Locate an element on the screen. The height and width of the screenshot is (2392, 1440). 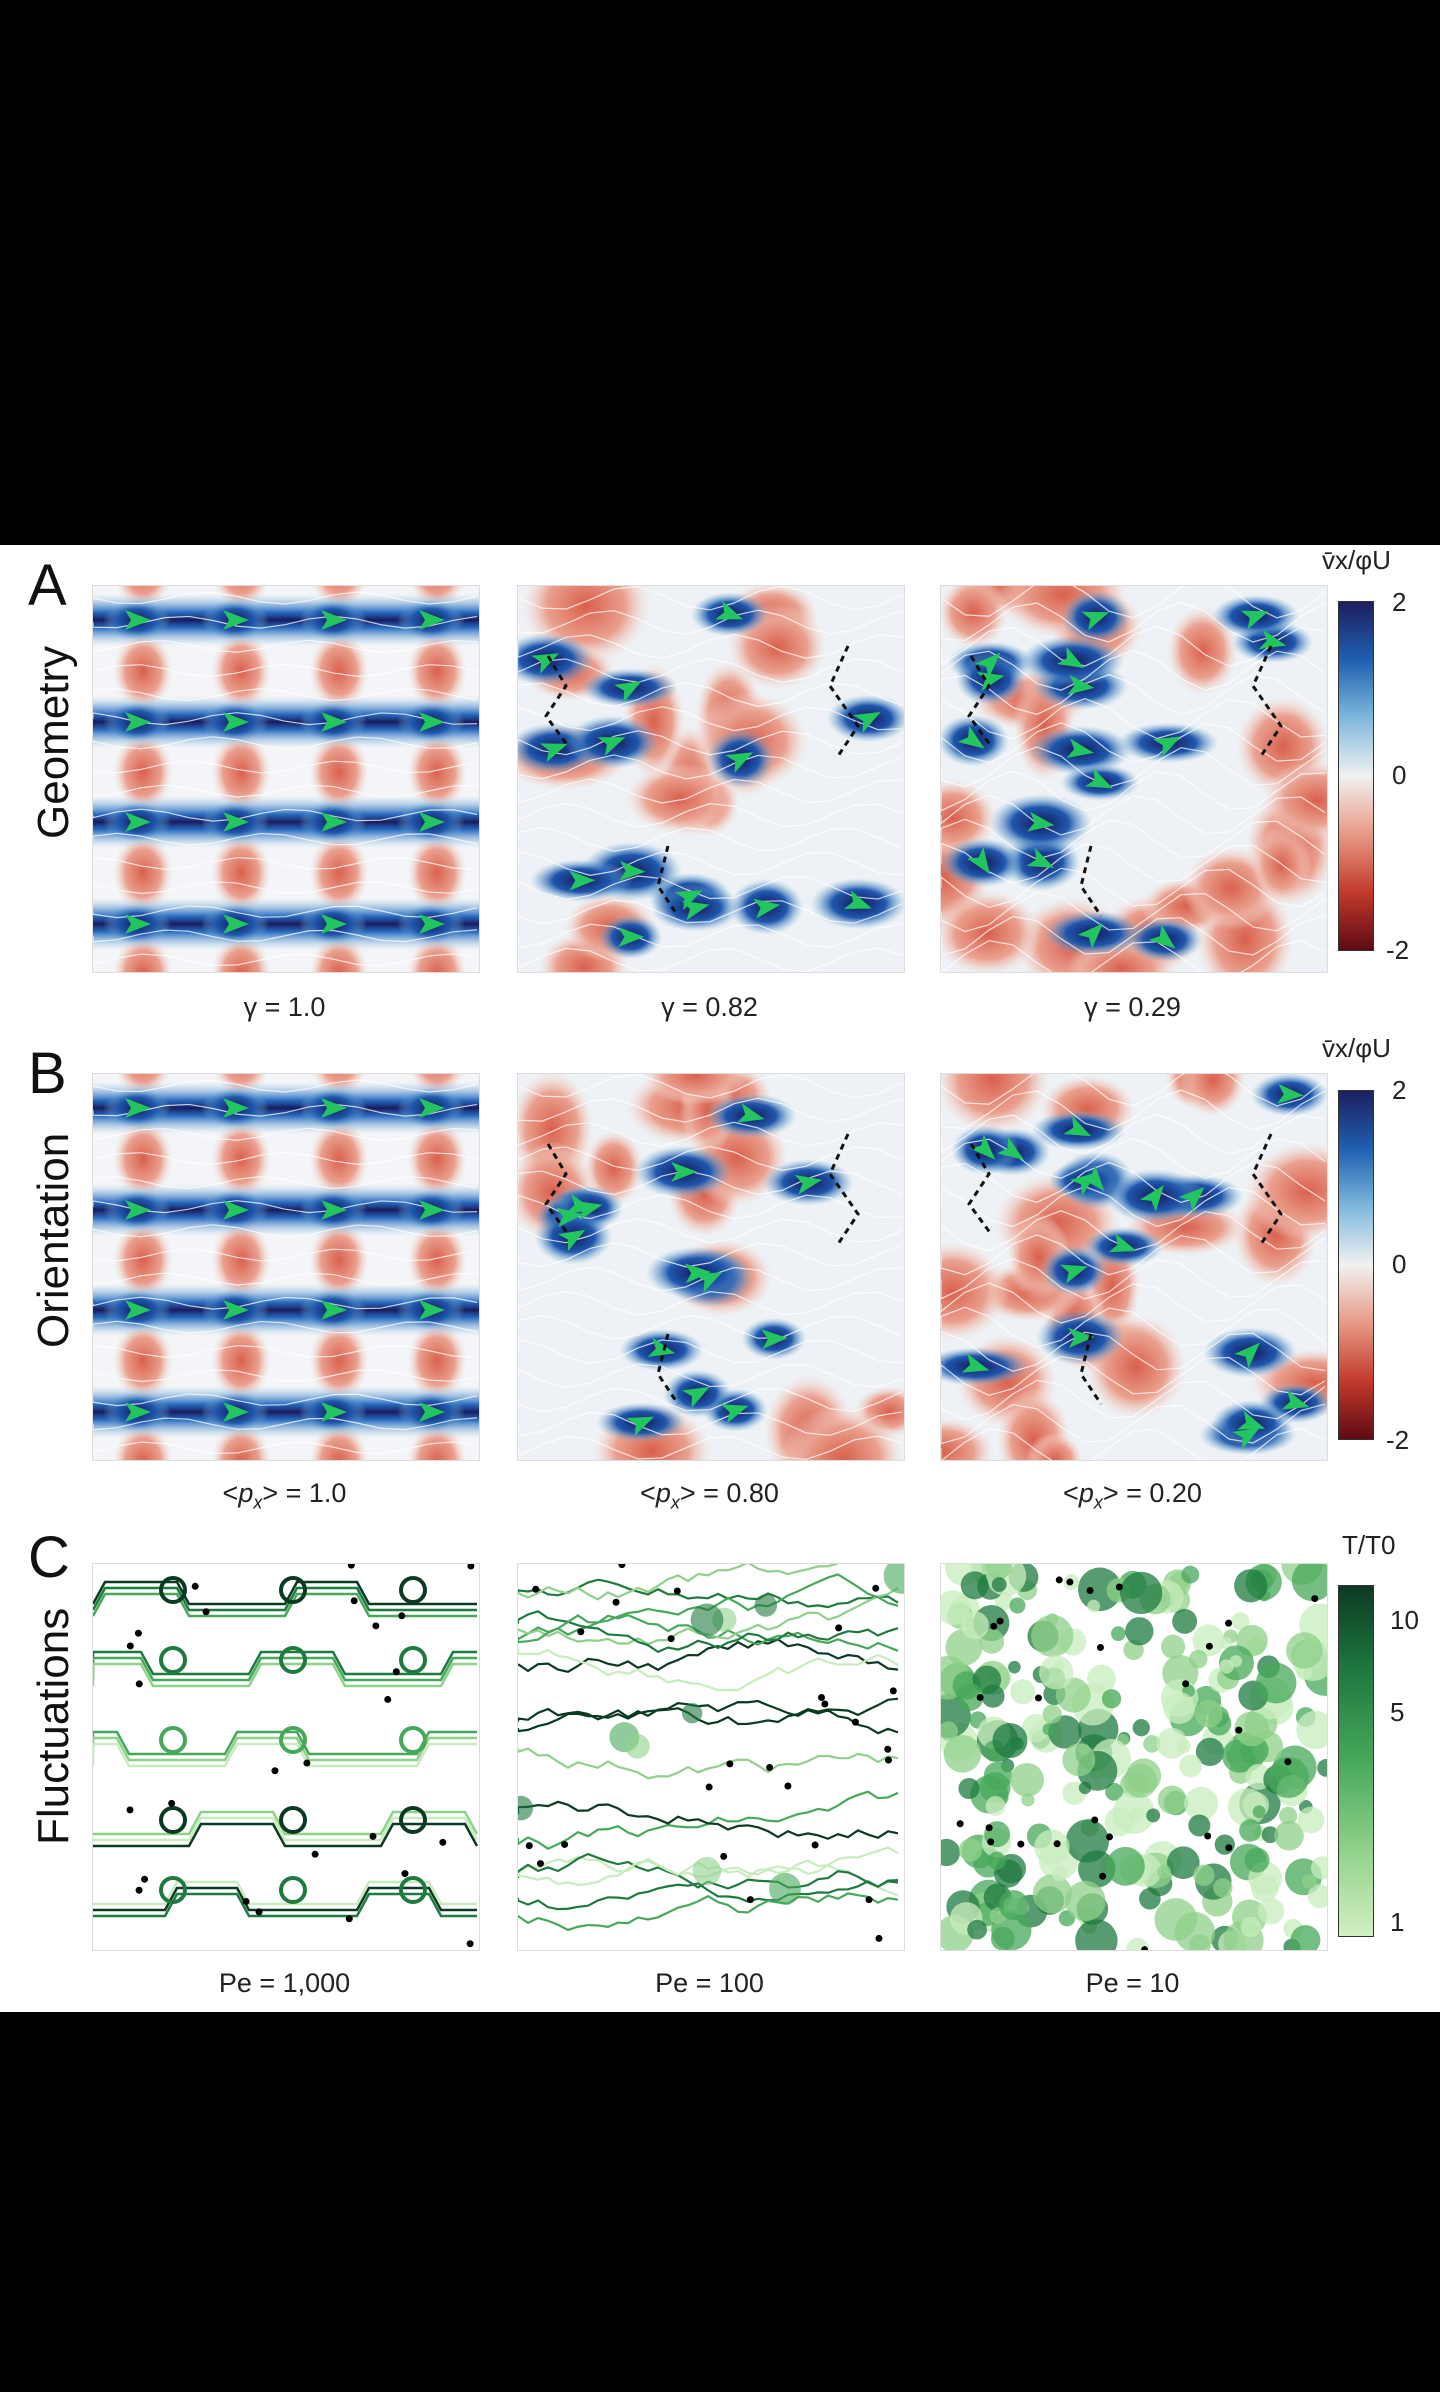
positive-region is located at coordinates (985, 1366).